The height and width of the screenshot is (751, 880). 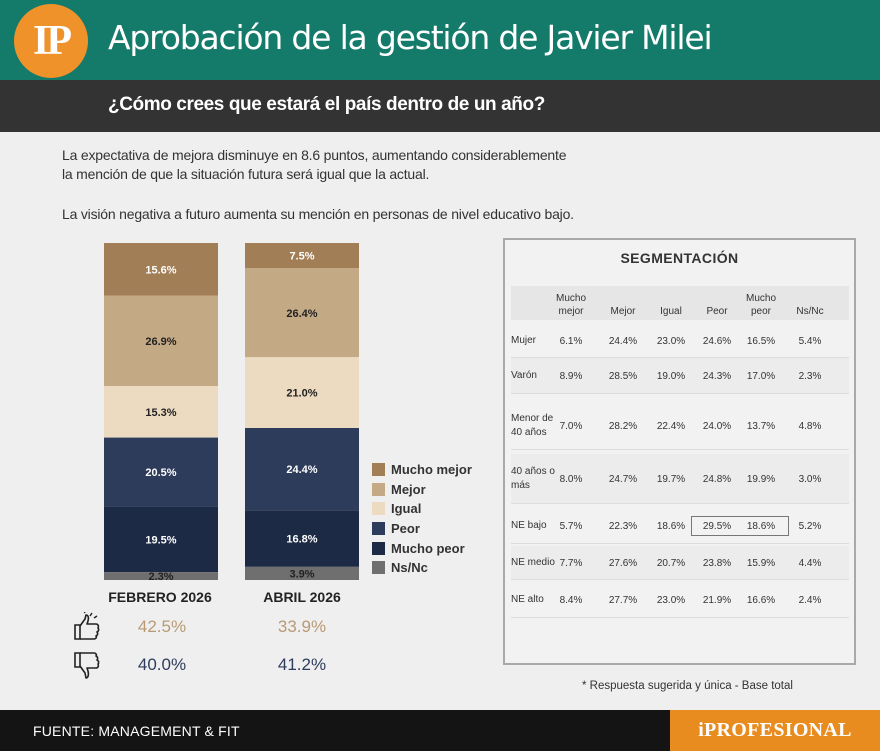 I want to click on table-header-row, so click(x=680, y=303).